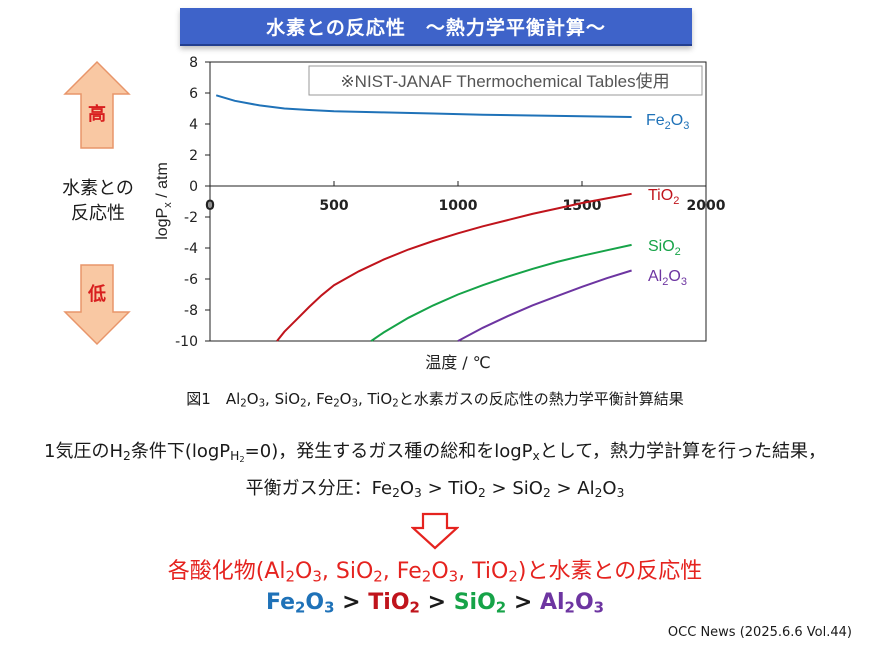 This screenshot has height=653, width=870. Describe the element at coordinates (98, 188) in the screenshot. I see `reactivity-label-line1: 水素との` at that location.